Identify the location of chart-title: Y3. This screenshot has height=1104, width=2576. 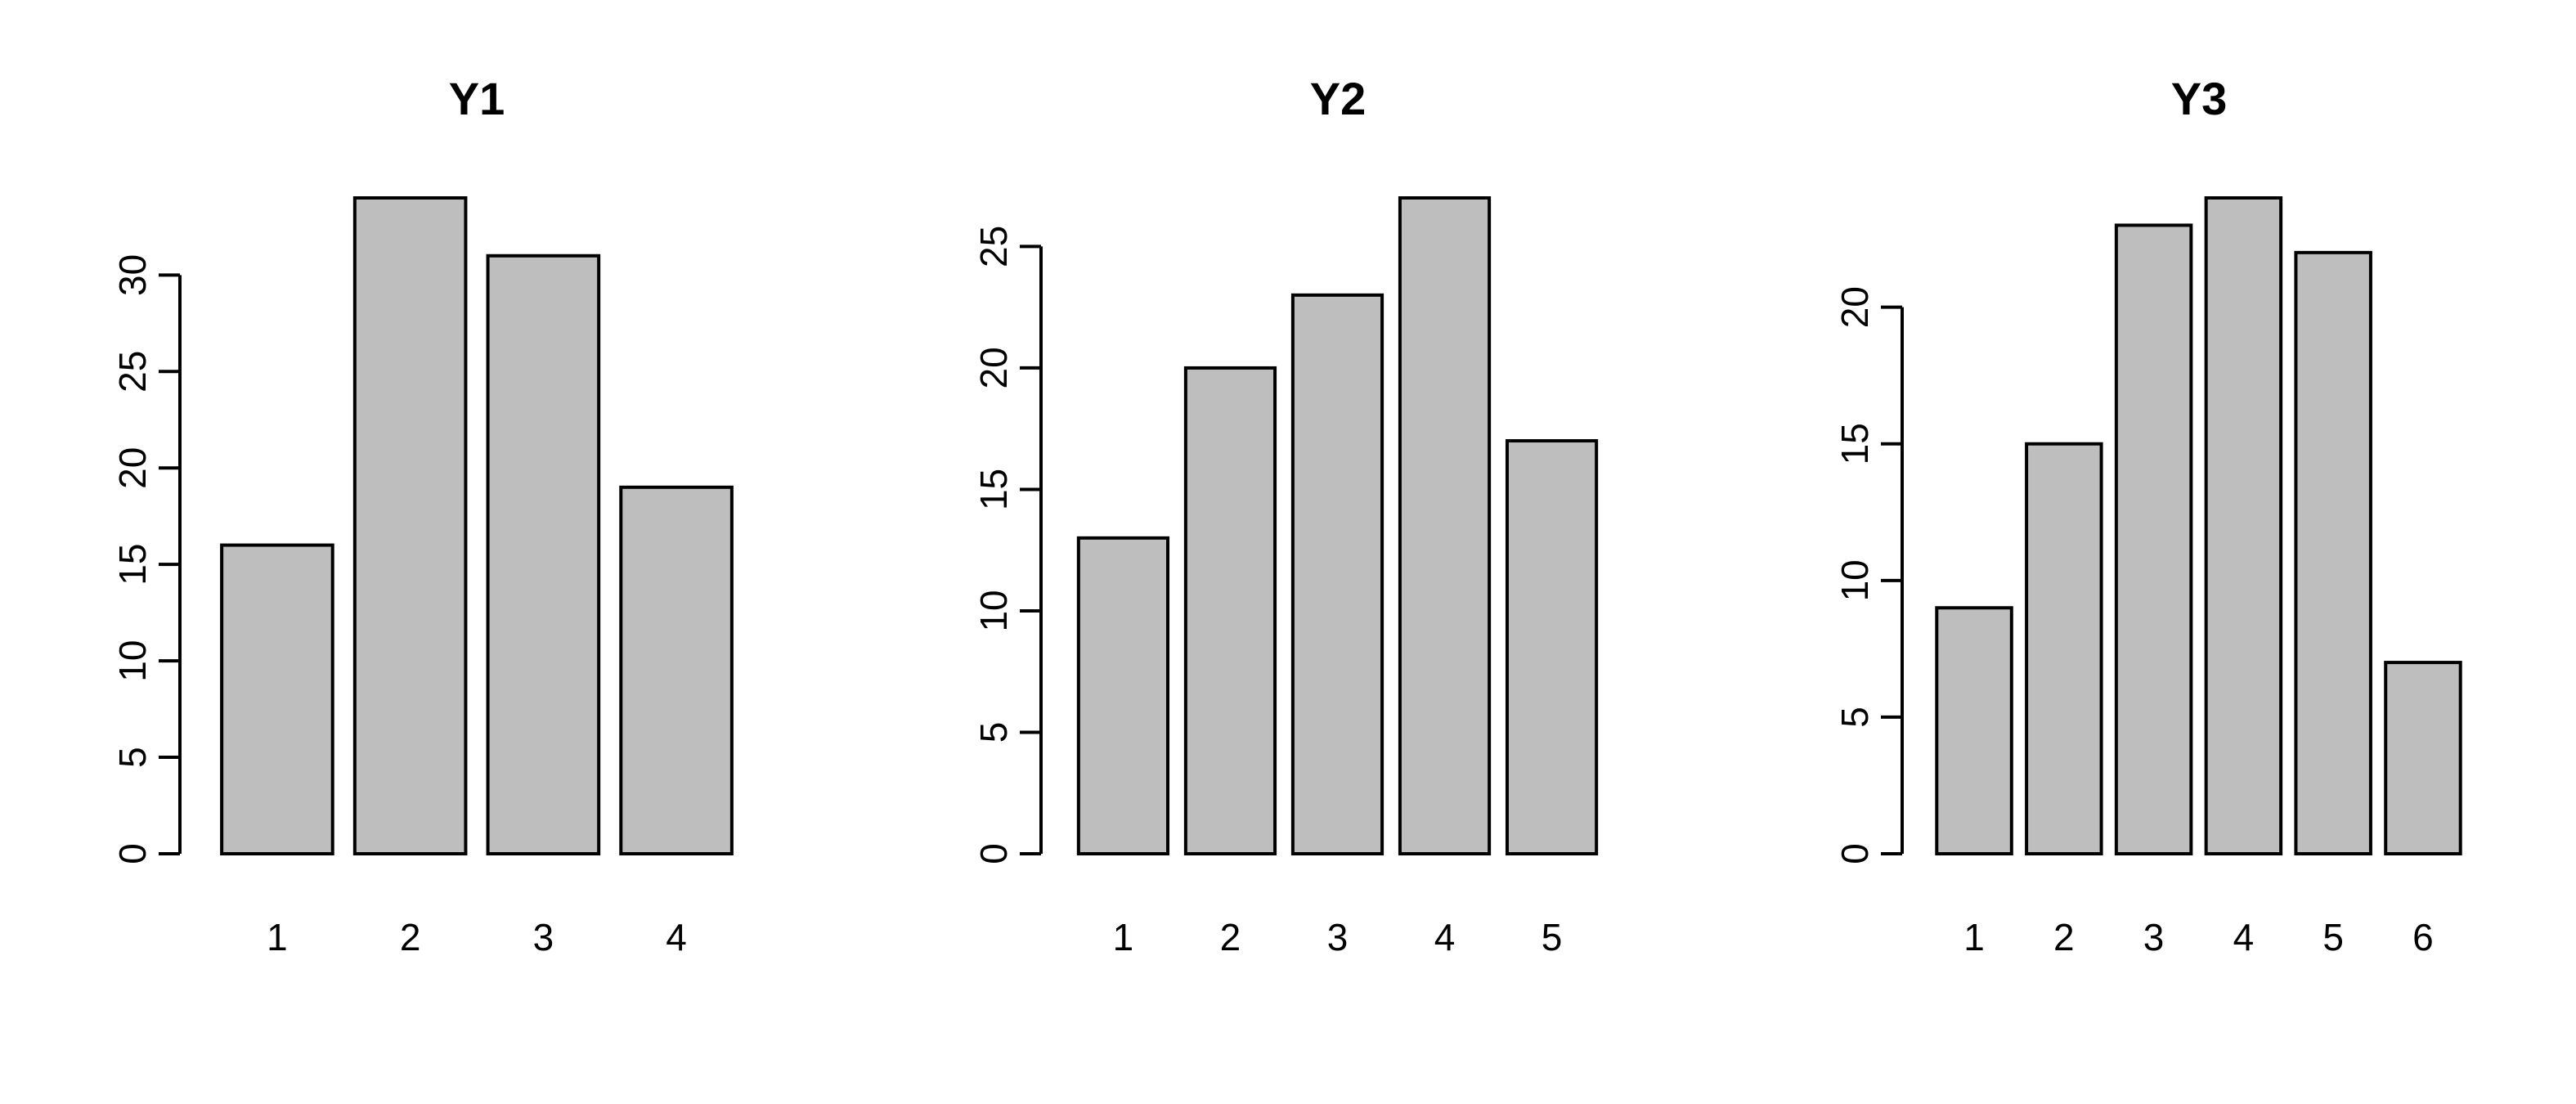
(2199, 98).